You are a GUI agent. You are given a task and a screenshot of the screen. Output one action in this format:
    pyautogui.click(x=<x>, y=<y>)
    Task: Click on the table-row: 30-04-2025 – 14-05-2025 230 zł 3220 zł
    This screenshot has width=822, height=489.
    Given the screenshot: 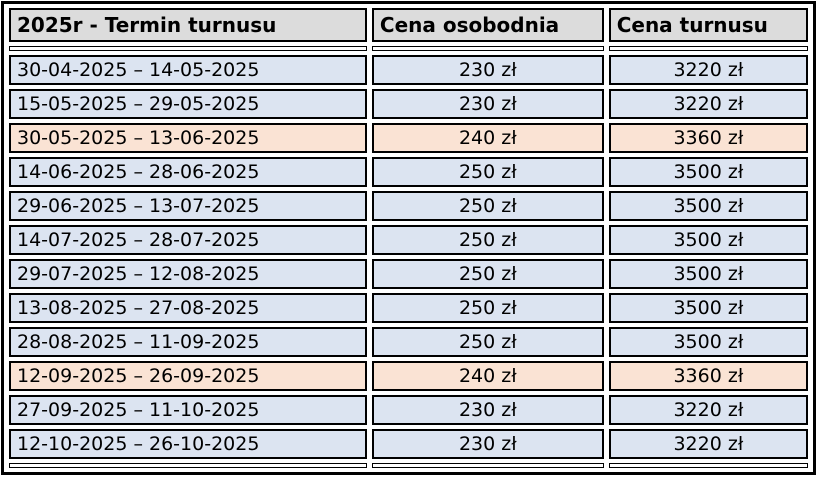 What is the action you would take?
    pyautogui.click(x=408, y=70)
    